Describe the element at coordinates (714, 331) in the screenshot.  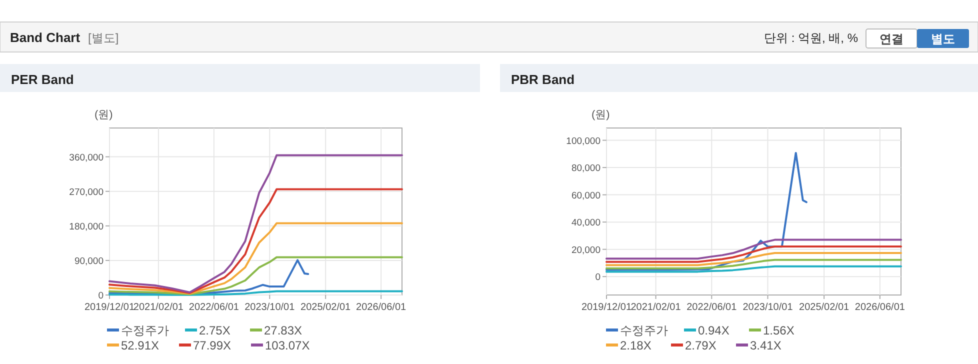
I see `legend-label: 0.94X` at that location.